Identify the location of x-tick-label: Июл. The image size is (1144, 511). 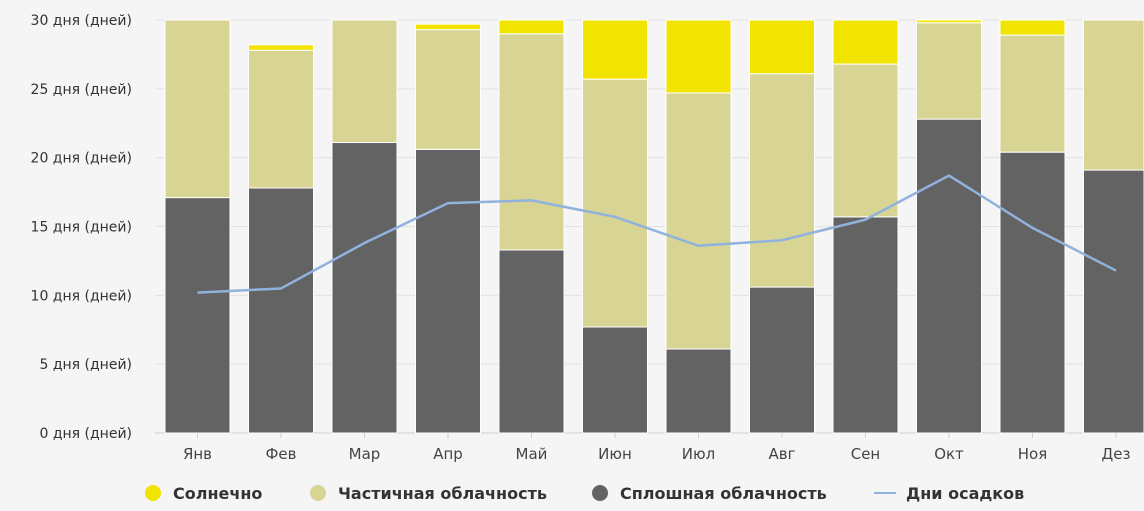
(698, 454).